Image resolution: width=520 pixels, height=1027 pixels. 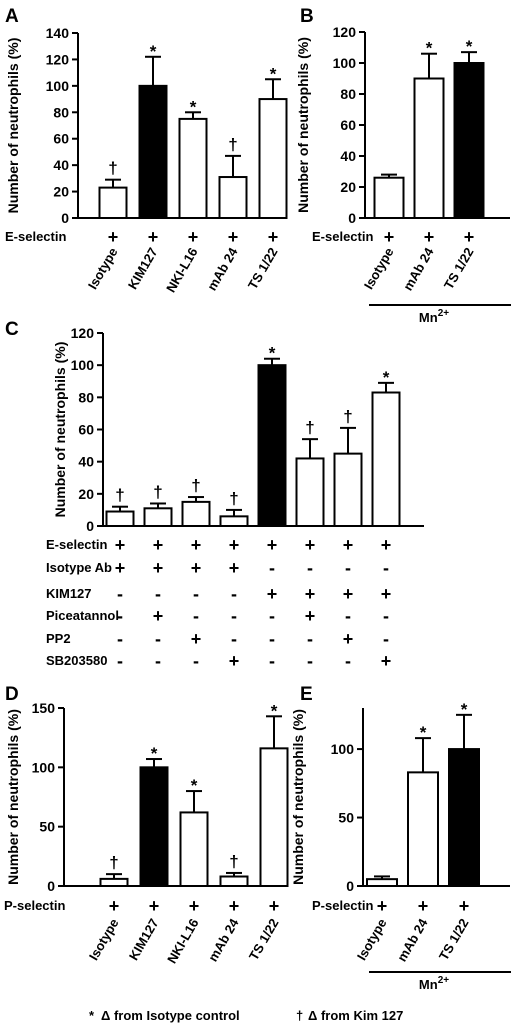 What do you see at coordinates (58, 86) in the screenshot?
I see `y-tick-label: 100` at bounding box center [58, 86].